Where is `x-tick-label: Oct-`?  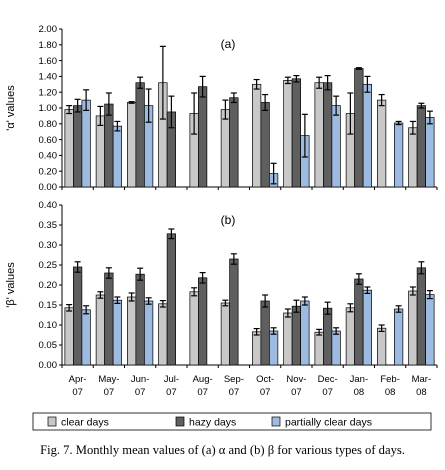
x-tick-label: Oct- is located at coordinates (265, 379).